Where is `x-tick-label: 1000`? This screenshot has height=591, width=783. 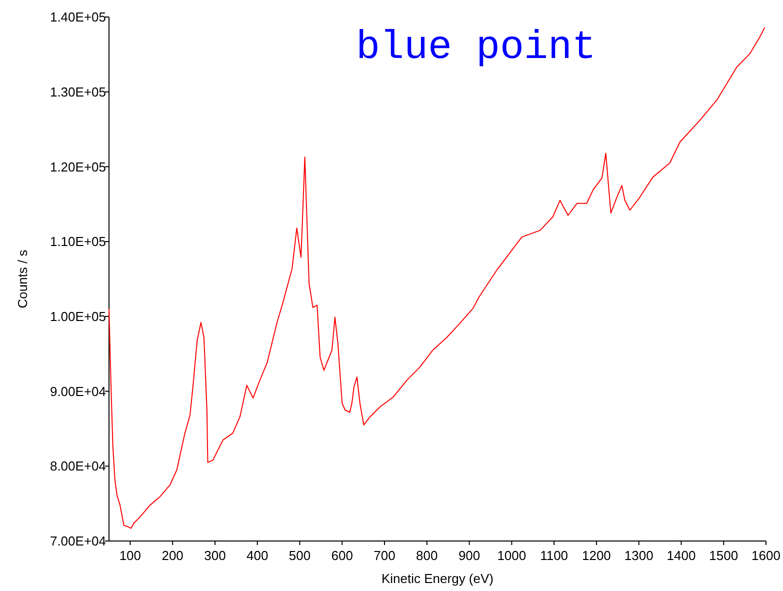
x-tick-label: 1000 is located at coordinates (511, 555).